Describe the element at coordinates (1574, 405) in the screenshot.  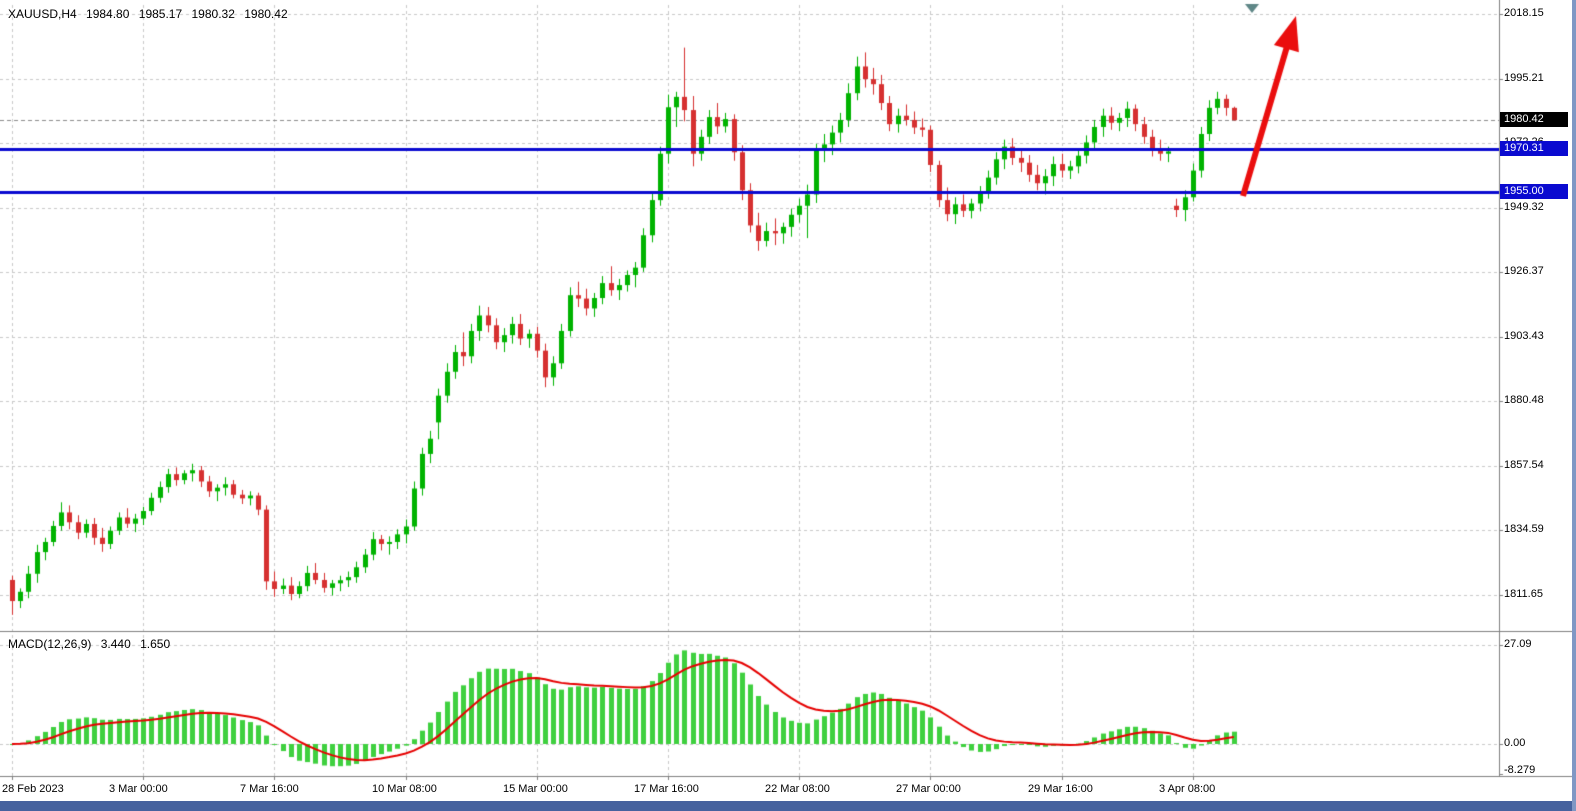
I see `window-border-right` at that location.